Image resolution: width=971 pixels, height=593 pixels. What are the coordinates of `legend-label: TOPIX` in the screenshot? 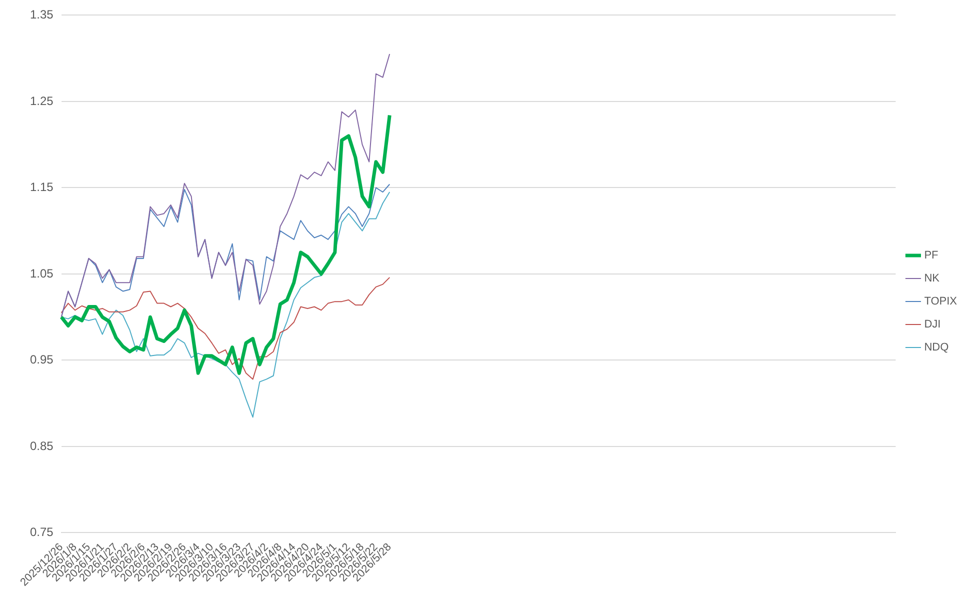 It's located at (941, 302).